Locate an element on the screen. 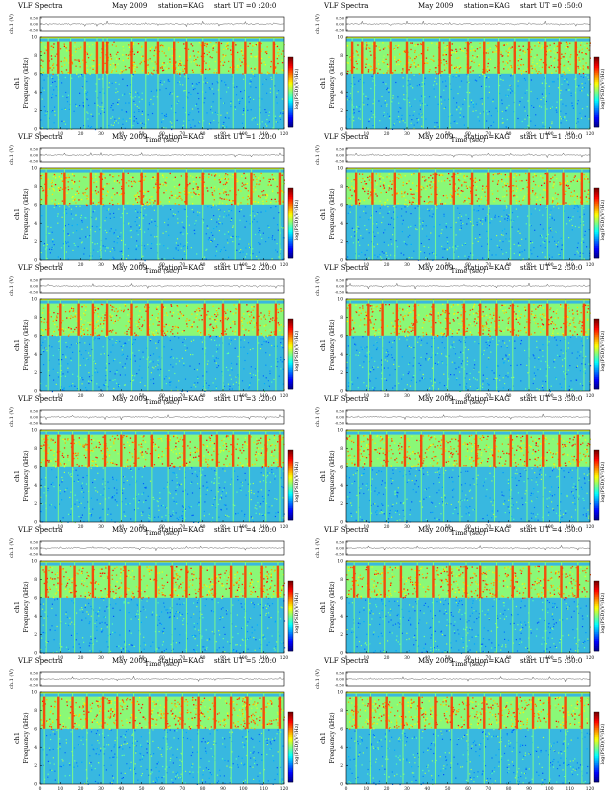  spectrogram-noise is located at coordinates (469, 364).